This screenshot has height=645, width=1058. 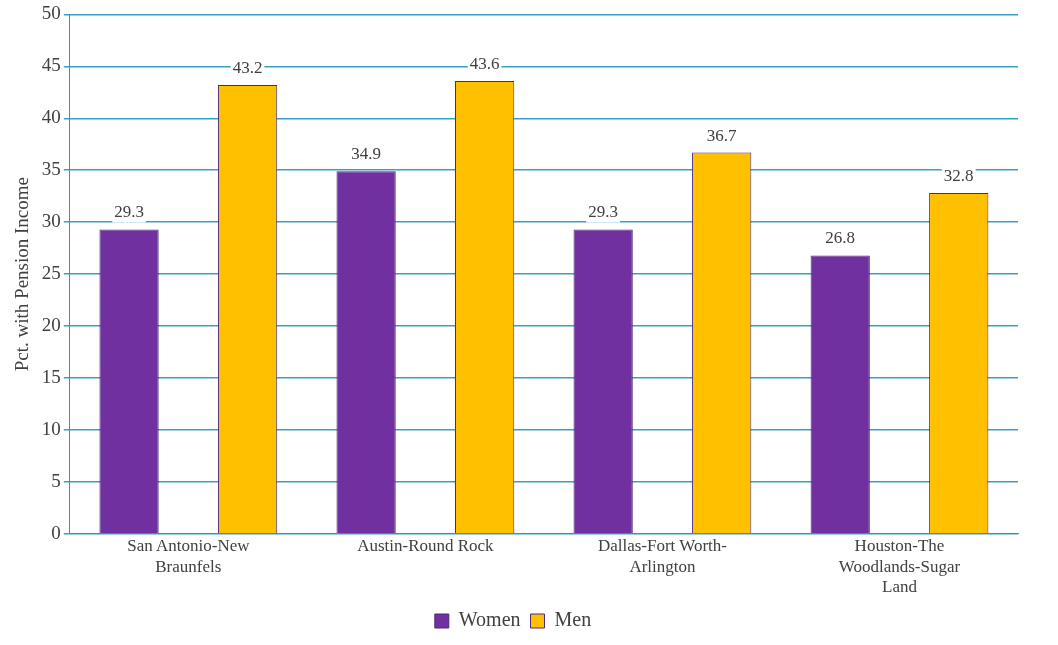 I want to click on data-label: 36.7, so click(x=722, y=135).